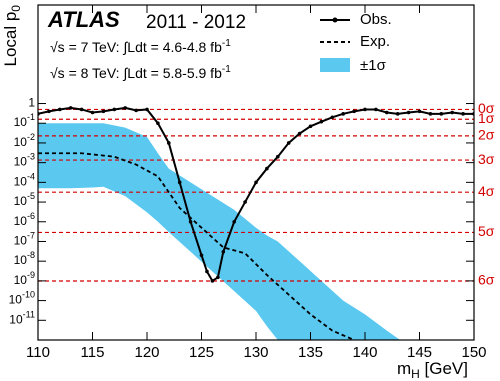 The height and width of the screenshot is (381, 500). I want to click on legend-band, so click(335, 65).